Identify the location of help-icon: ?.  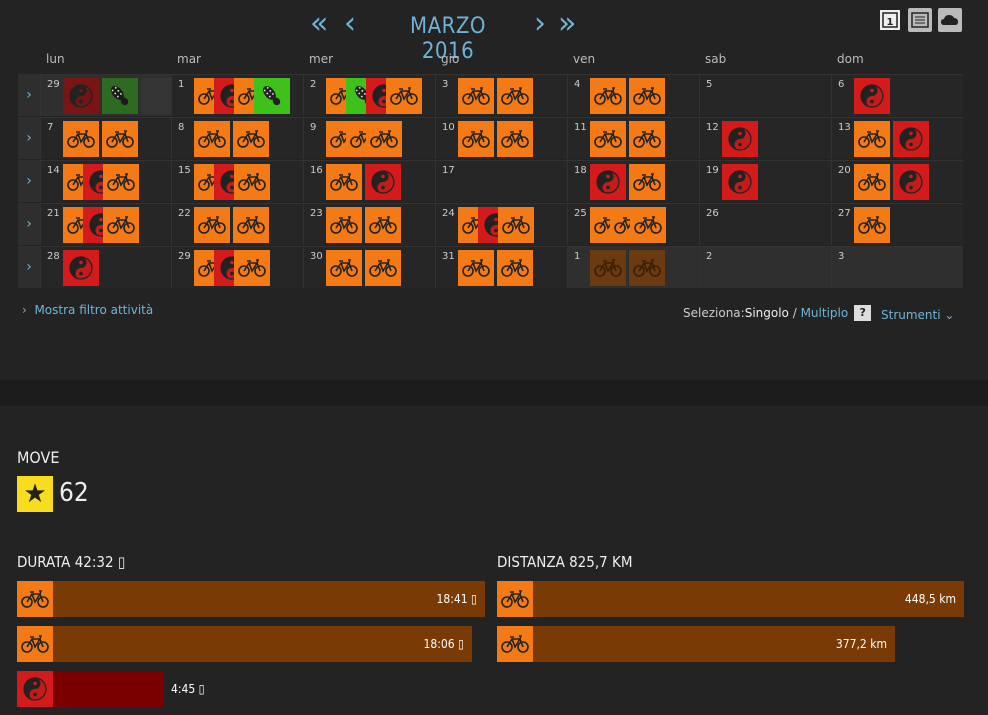
(863, 313).